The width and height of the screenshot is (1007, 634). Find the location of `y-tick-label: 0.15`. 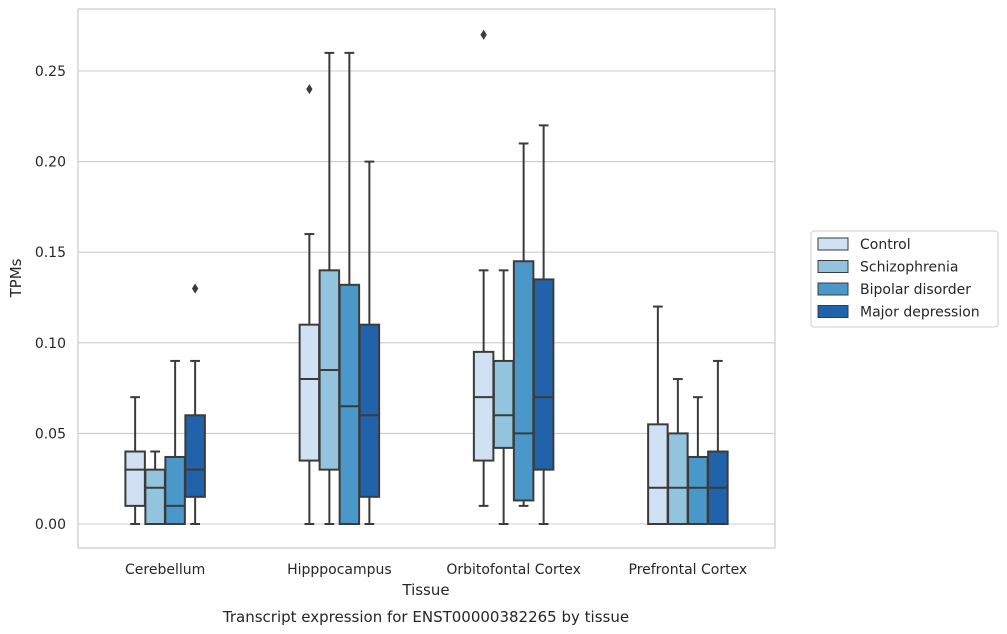

y-tick-label: 0.15 is located at coordinates (50, 253).